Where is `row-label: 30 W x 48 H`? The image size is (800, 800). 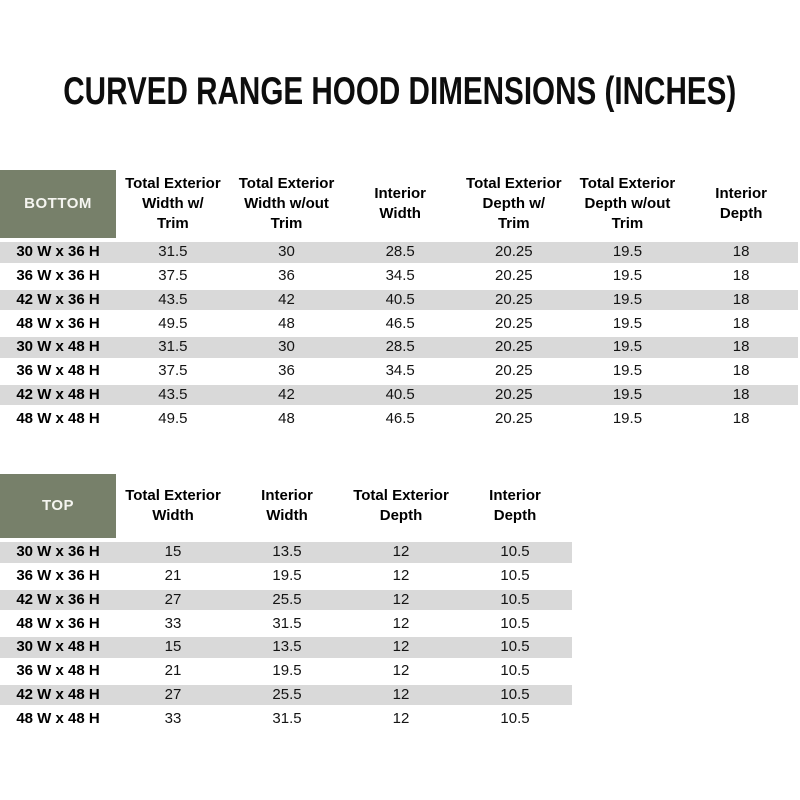 row-label: 30 W x 48 H is located at coordinates (58, 649).